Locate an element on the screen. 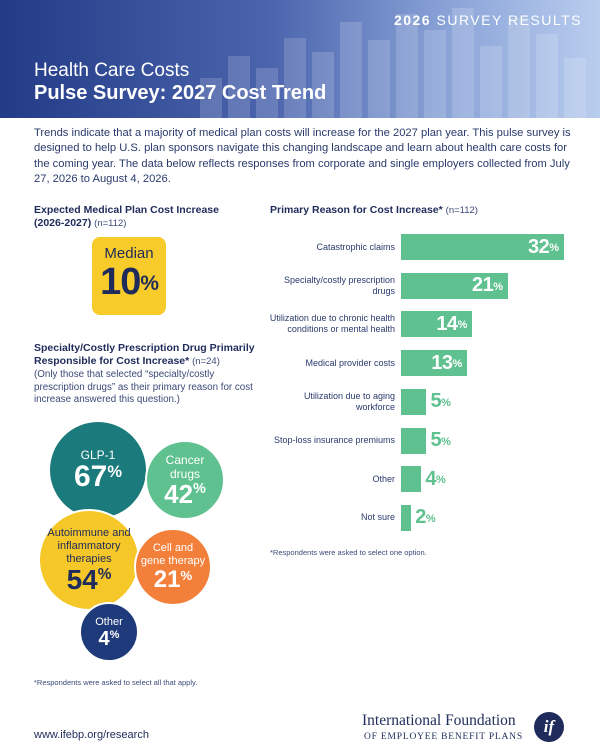 The height and width of the screenshot is (748, 600). page-title-line2: Pulse Survey: 2027 Cost Trend is located at coordinates (180, 93).